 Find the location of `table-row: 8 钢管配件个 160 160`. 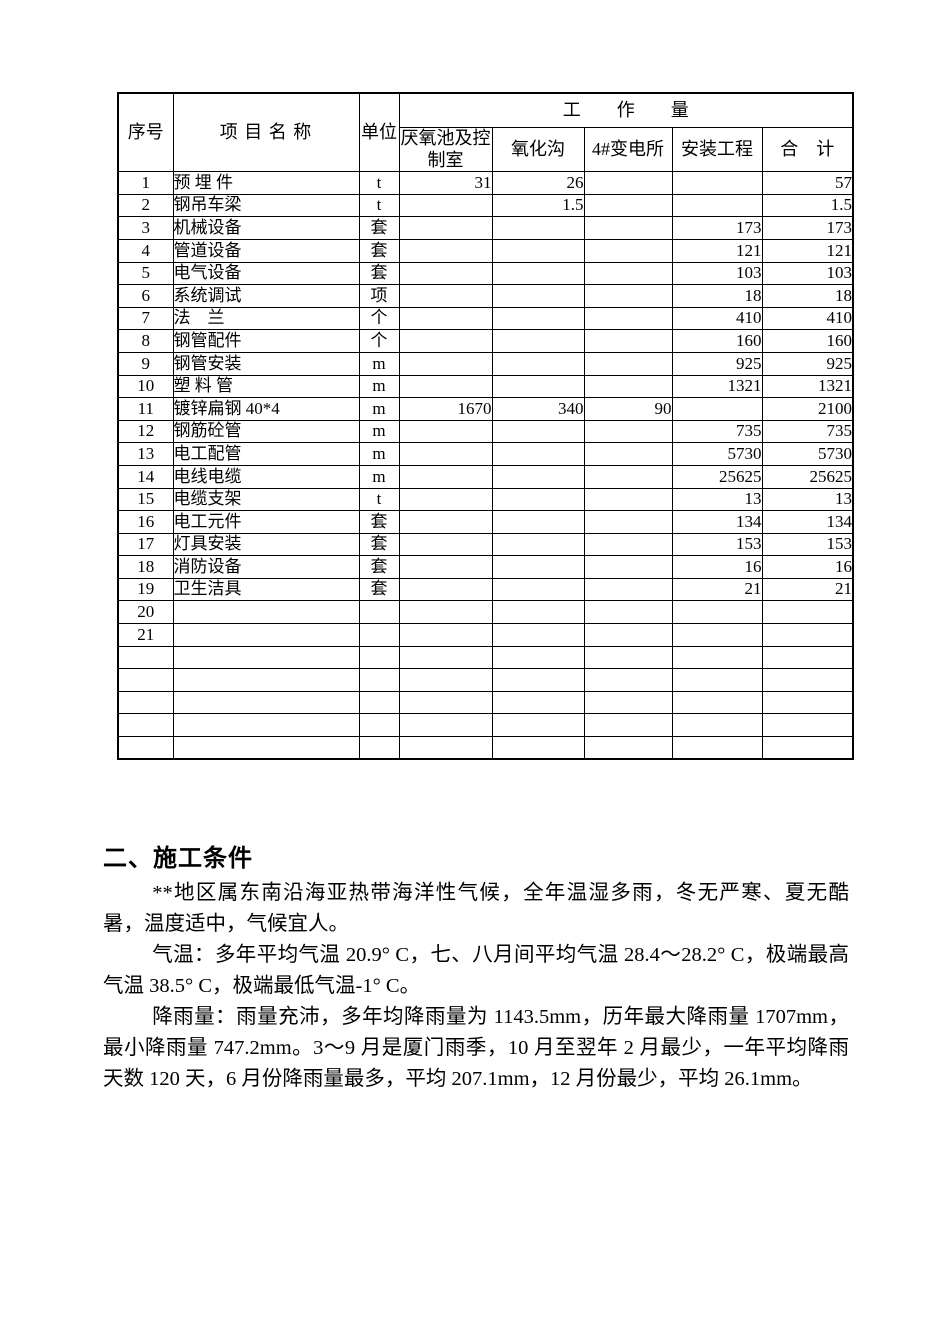

table-row: 8 钢管配件个 160 160 is located at coordinates (485, 341).